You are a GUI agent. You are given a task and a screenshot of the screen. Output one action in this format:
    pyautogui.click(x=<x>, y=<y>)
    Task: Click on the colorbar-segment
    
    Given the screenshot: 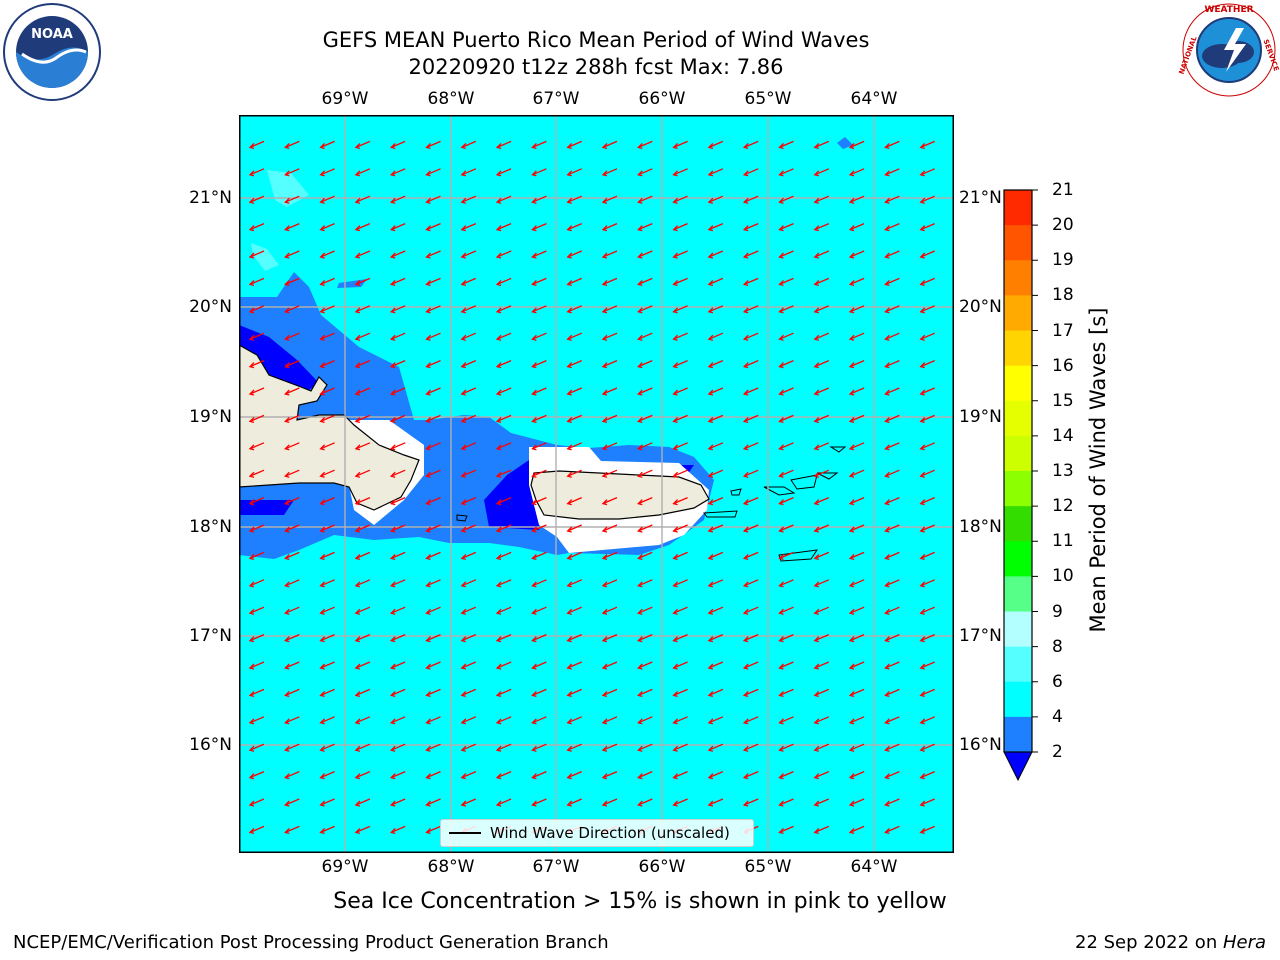 What is the action you would take?
    pyautogui.click(x=1018, y=559)
    